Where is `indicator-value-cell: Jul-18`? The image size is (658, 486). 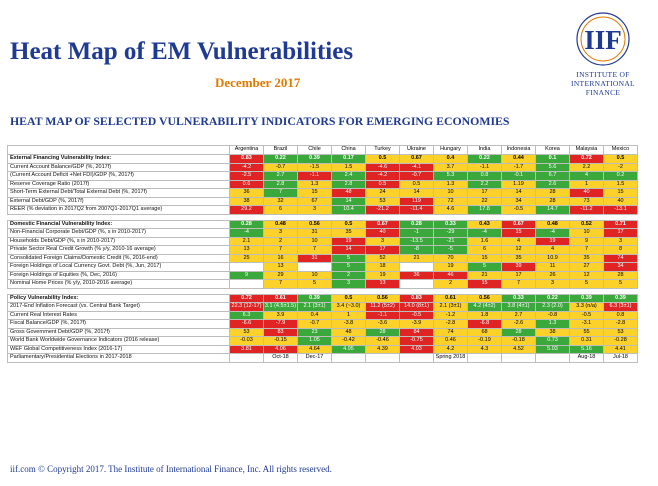
indicator-value-cell: Jul-18 is located at coordinates (620, 358).